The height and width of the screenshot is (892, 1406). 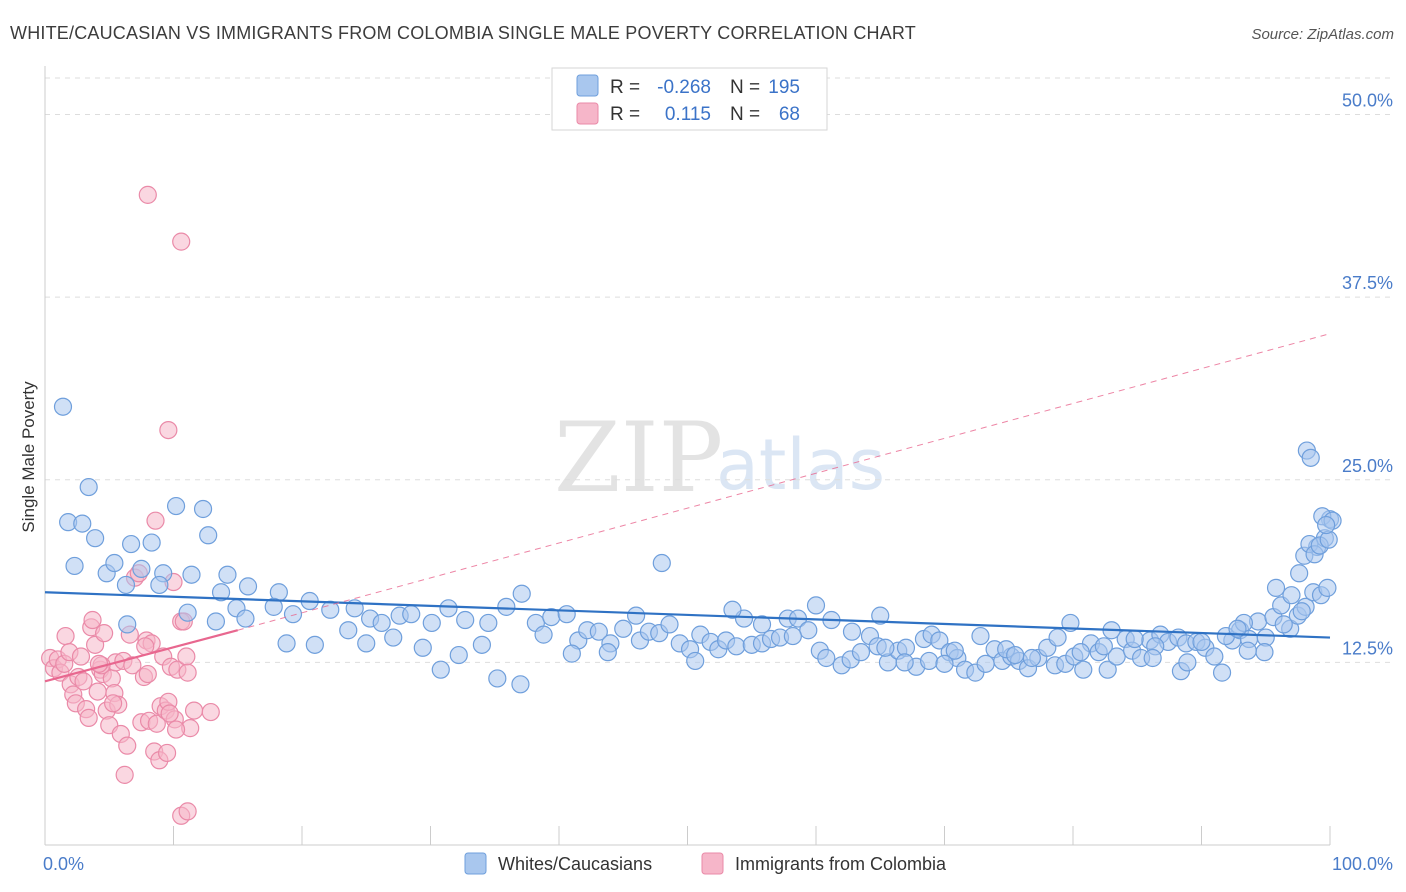 What do you see at coordinates (130, 505) in the screenshot?
I see `series-colombia-points` at bounding box center [130, 505].